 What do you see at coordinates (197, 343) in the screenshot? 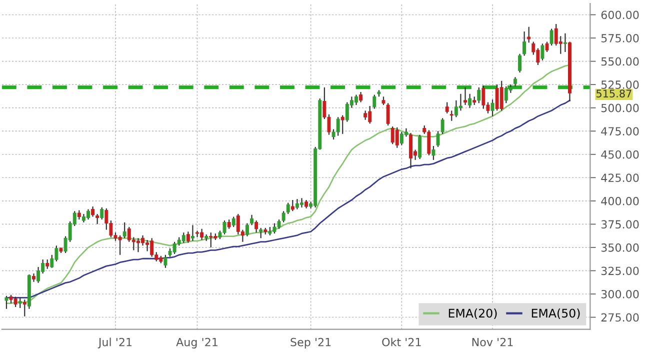
I see `x-tick-label: Aug '21` at bounding box center [197, 343].